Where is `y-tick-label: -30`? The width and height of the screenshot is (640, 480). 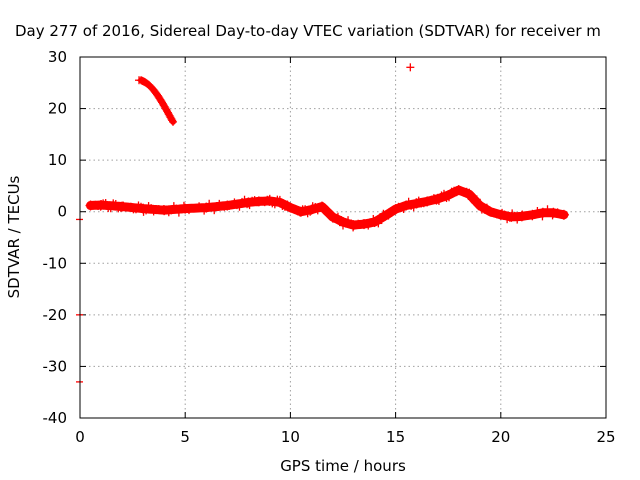 y-tick-label: -30 is located at coordinates (55, 366).